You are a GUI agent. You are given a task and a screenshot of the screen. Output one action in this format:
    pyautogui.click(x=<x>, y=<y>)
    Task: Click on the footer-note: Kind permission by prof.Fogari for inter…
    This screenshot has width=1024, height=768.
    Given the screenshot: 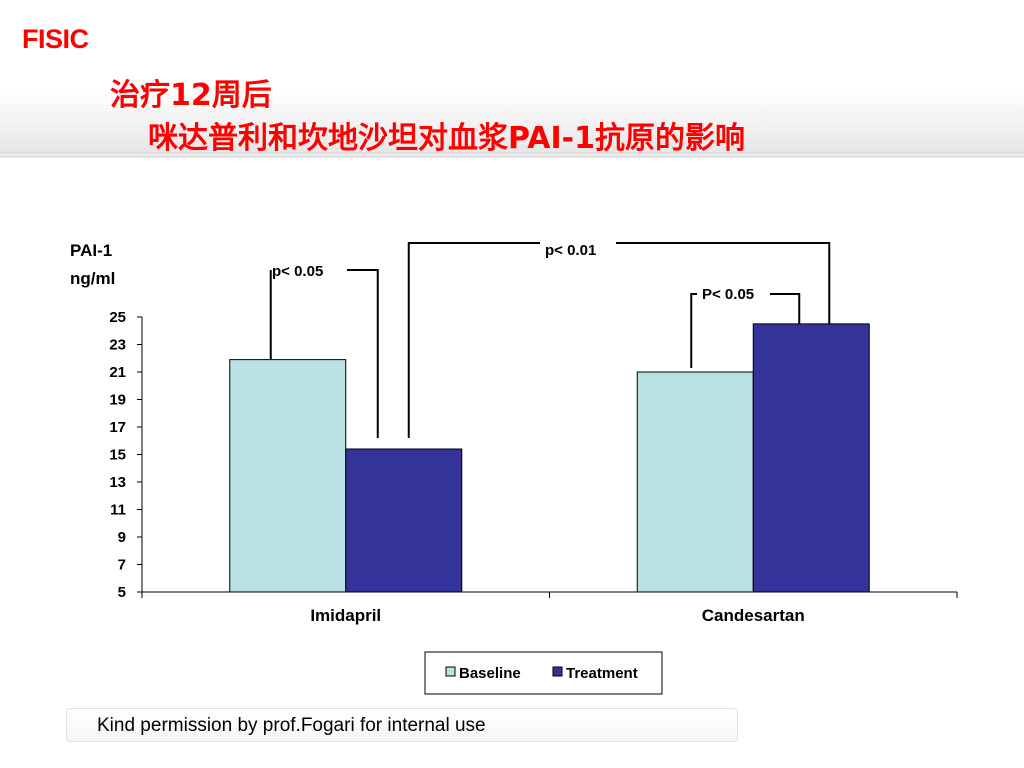 What is the action you would take?
    pyautogui.click(x=291, y=725)
    